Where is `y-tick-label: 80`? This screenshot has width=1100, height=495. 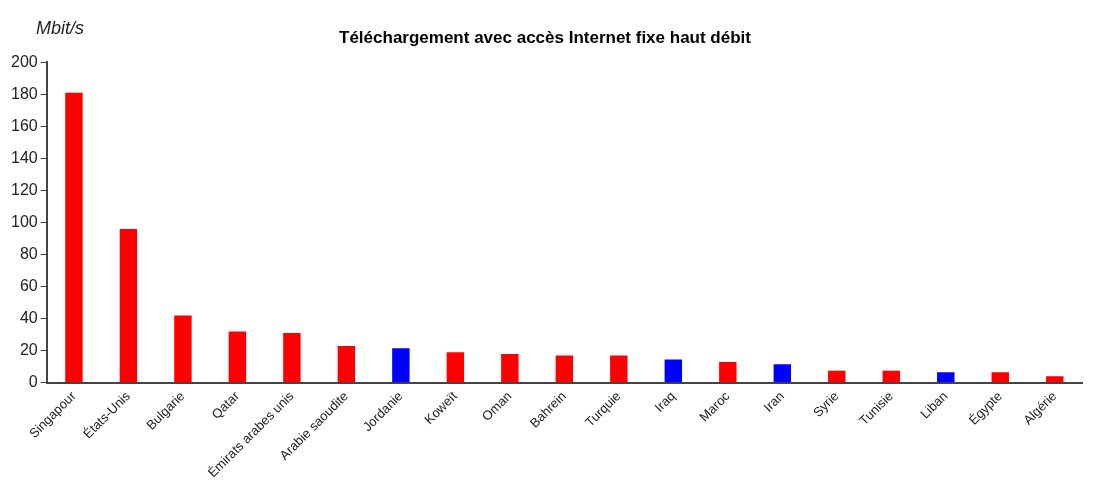
y-tick-label: 80 is located at coordinates (28, 254).